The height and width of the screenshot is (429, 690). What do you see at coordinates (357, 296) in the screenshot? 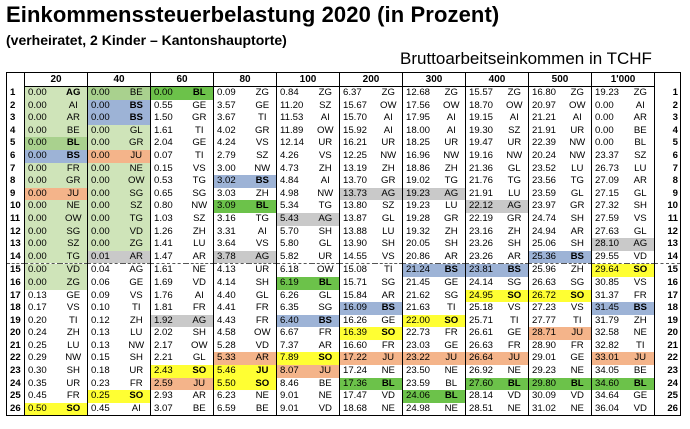
I see `tax-rate-cell: 15.84` at bounding box center [357, 296].